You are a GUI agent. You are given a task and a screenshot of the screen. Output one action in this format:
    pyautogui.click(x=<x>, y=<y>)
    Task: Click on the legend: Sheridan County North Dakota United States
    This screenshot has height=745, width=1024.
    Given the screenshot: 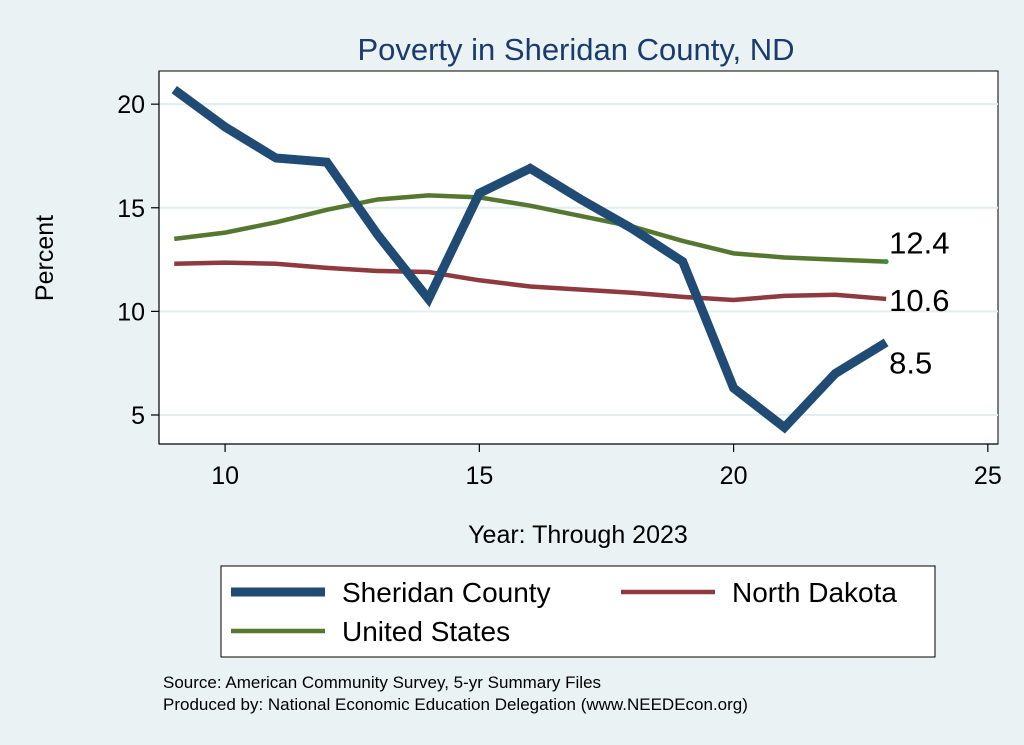 What is the action you would take?
    pyautogui.click(x=578, y=611)
    